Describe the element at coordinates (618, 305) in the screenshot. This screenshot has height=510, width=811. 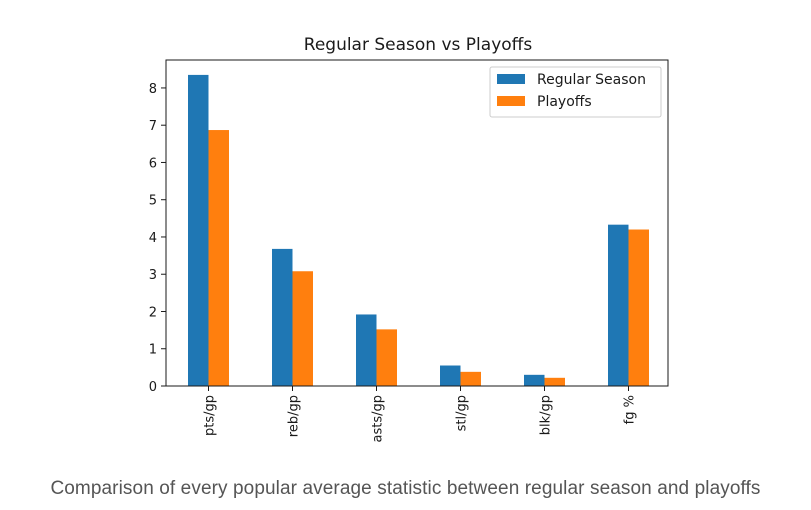
I see `bar-regular-season-fg` at that location.